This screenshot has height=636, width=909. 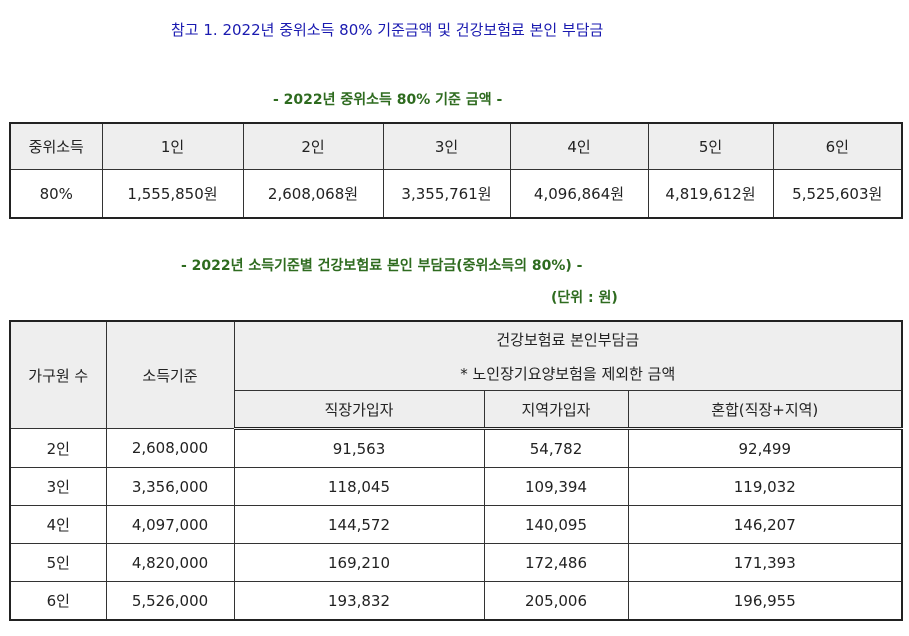 What do you see at coordinates (556, 524) in the screenshot?
I see `cell-regional: 140,095` at bounding box center [556, 524].